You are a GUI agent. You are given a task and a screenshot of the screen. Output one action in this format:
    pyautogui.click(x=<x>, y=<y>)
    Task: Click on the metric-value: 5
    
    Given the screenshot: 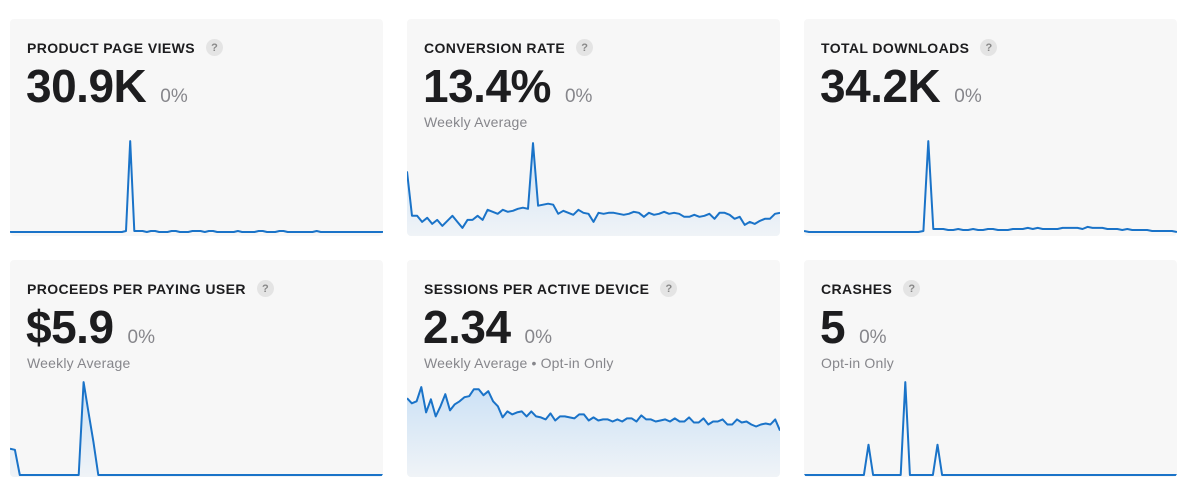 What is the action you would take?
    pyautogui.click(x=833, y=327)
    